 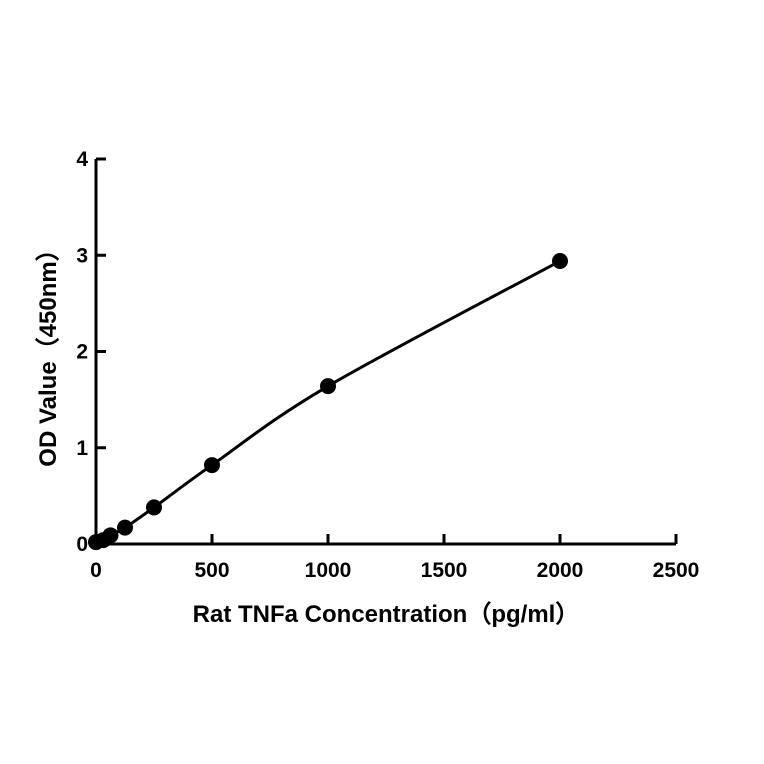 What do you see at coordinates (82, 448) in the screenshot?
I see `y-tick-label: 1` at bounding box center [82, 448].